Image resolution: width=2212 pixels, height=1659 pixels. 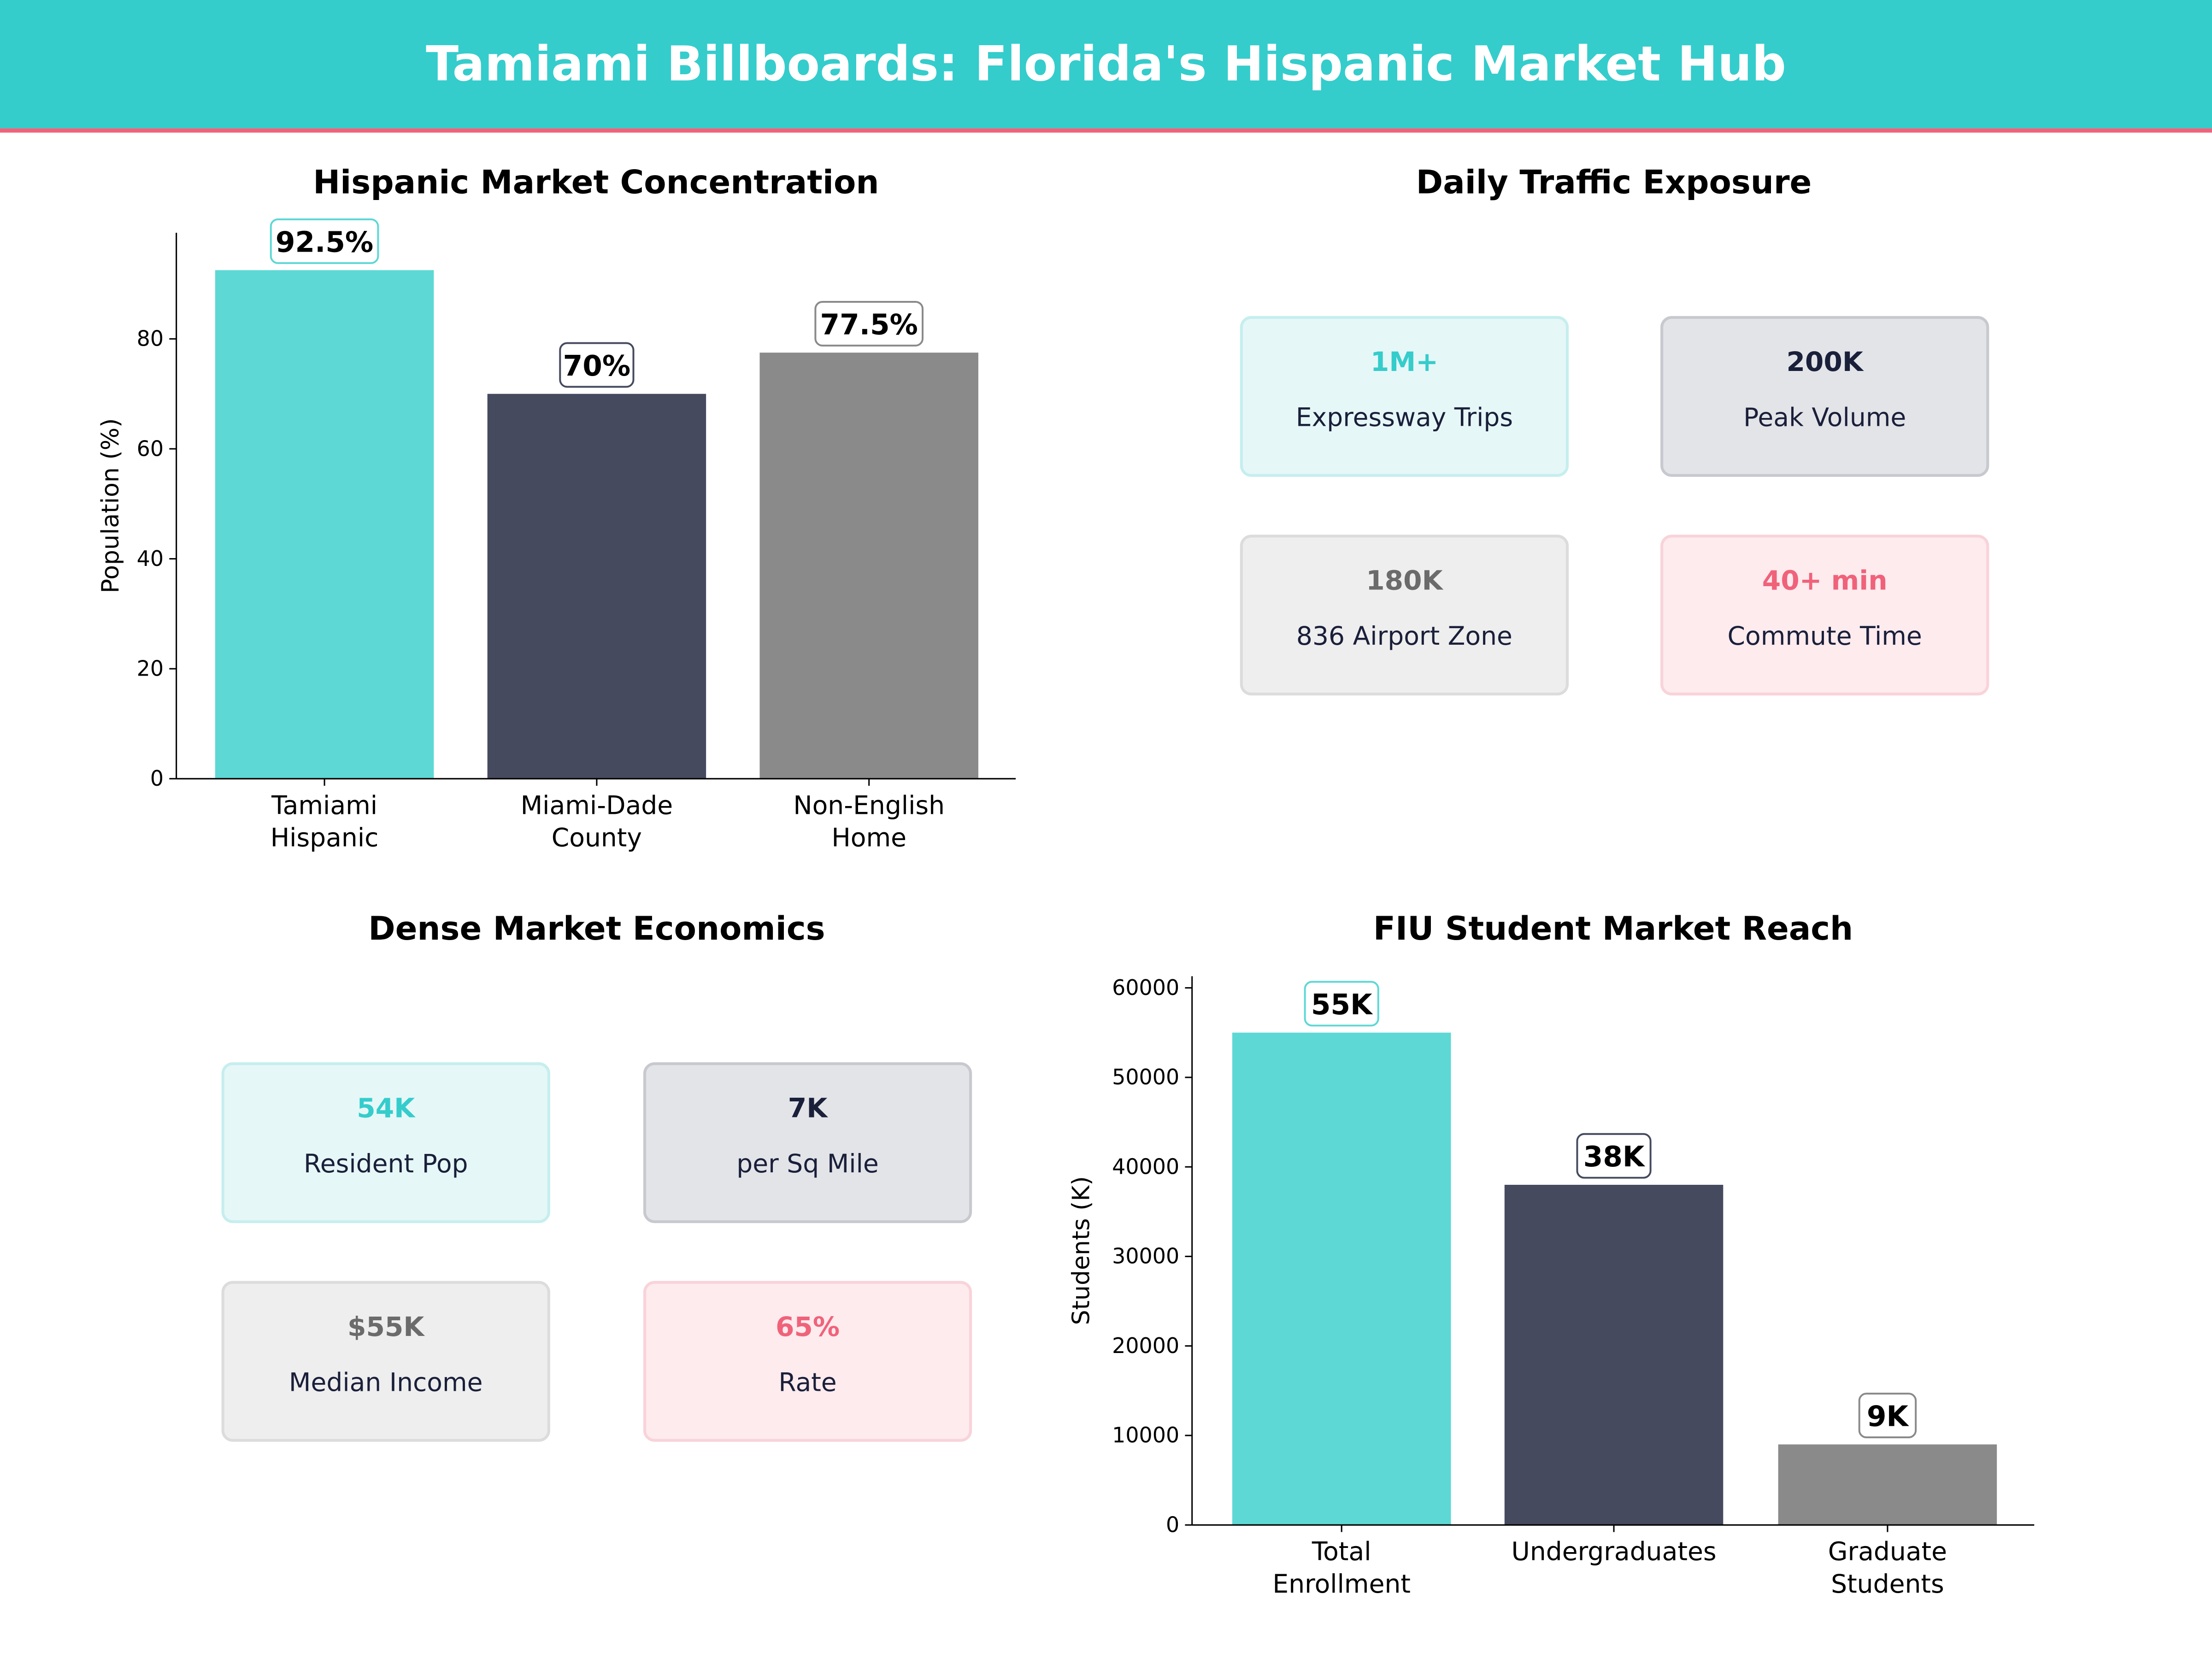 I want to click on x-tick-label: Total Enrollment, so click(x=1341, y=1568).